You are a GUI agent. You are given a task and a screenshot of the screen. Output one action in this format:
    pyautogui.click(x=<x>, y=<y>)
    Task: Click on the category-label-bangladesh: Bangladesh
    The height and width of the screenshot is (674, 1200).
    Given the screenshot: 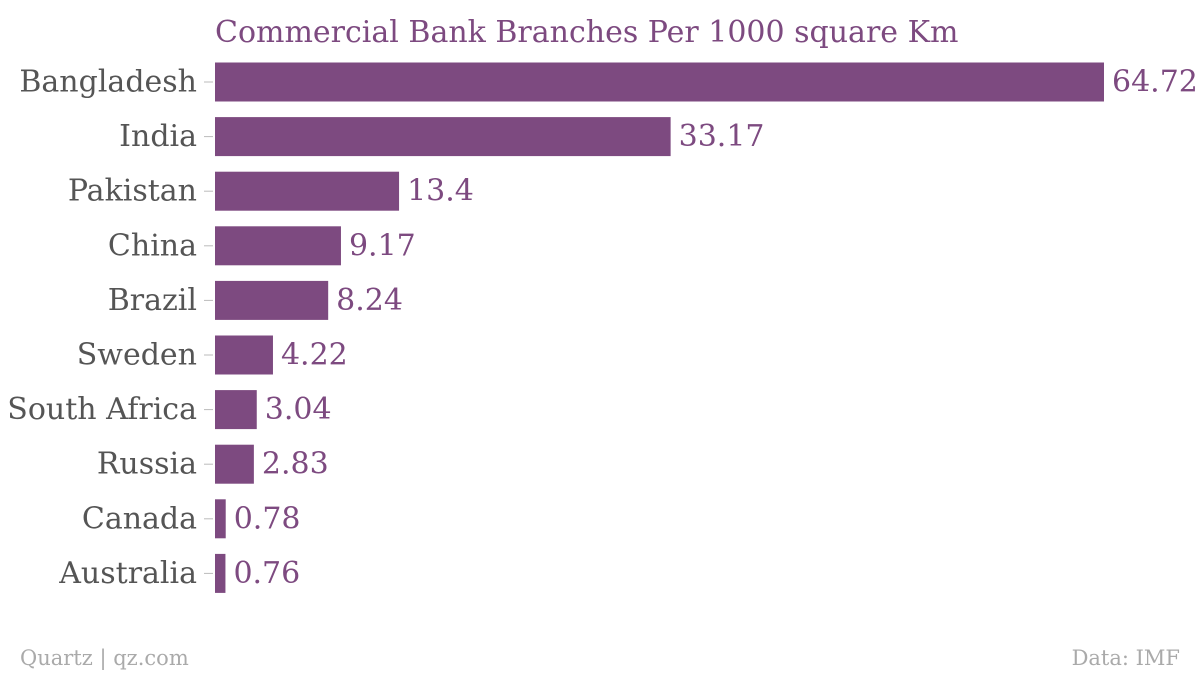 What is the action you would take?
    pyautogui.click(x=108, y=82)
    